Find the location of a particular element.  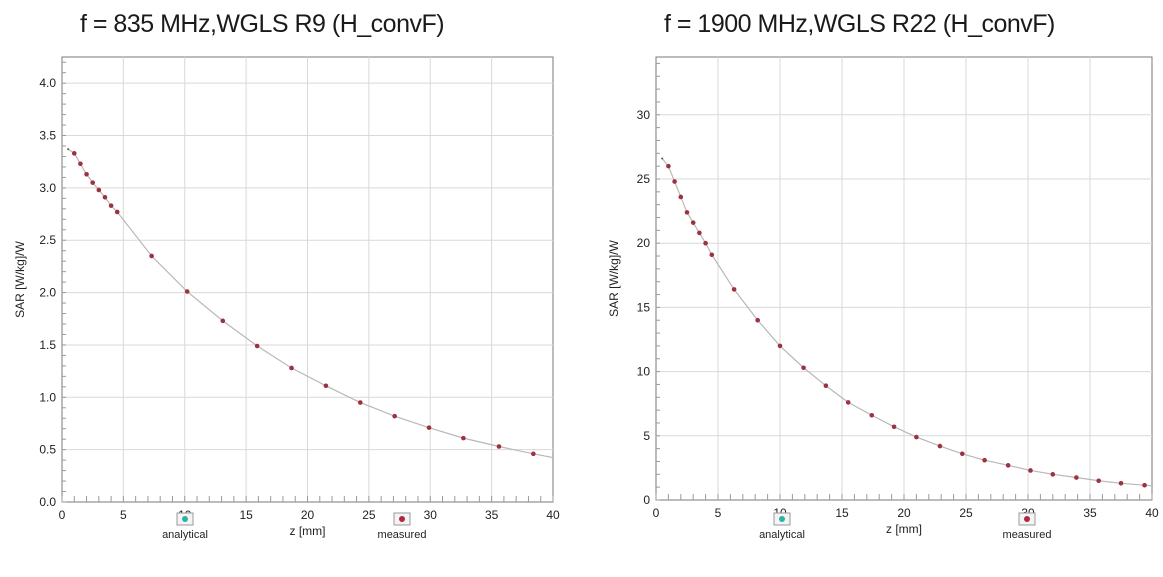

y-tick-label: 2.0 is located at coordinates (47, 293).